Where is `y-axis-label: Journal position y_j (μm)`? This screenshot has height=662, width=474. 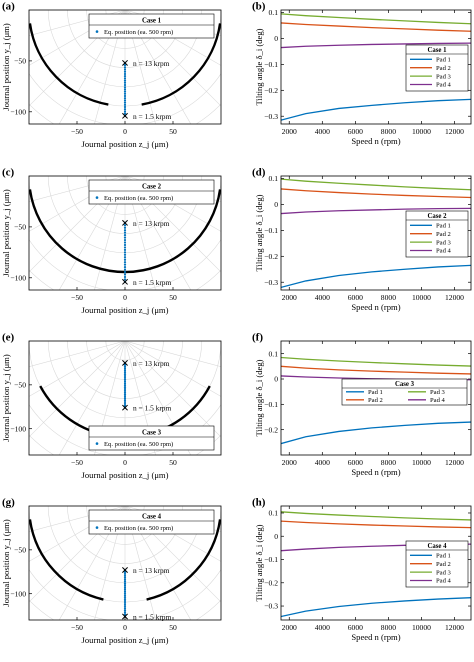
y-axis-label: Journal position y_j (μm) is located at coordinates (6, 398).